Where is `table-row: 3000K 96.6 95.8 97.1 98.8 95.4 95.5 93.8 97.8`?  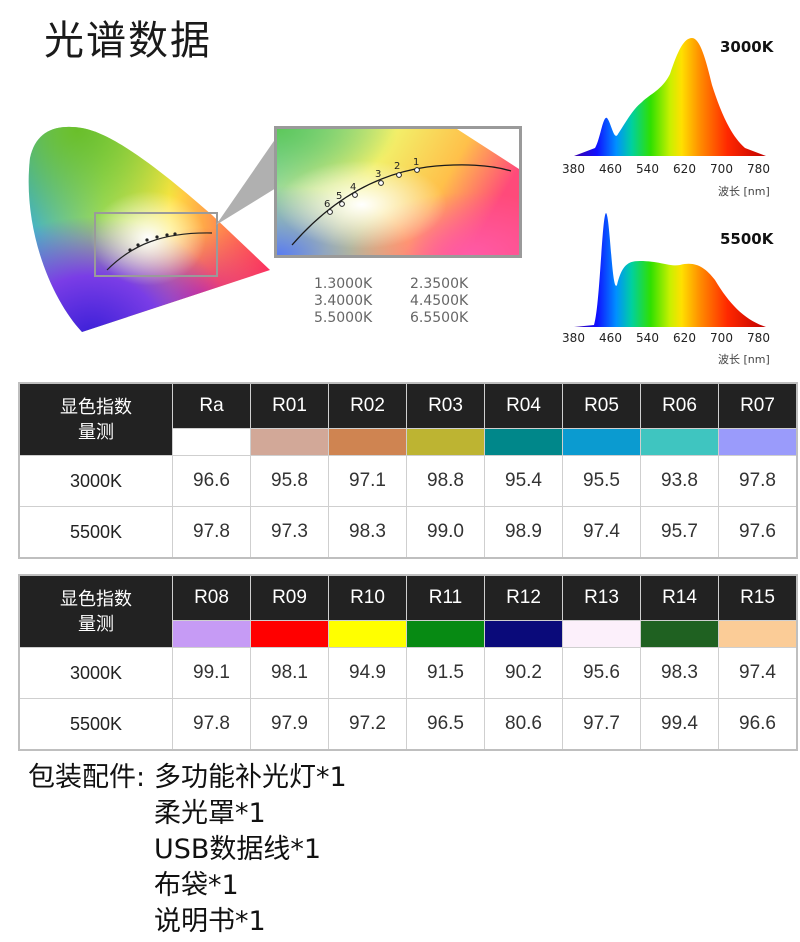 table-row: 3000K 96.6 95.8 97.1 98.8 95.4 95.5 93.8 97.8 is located at coordinates (408, 481).